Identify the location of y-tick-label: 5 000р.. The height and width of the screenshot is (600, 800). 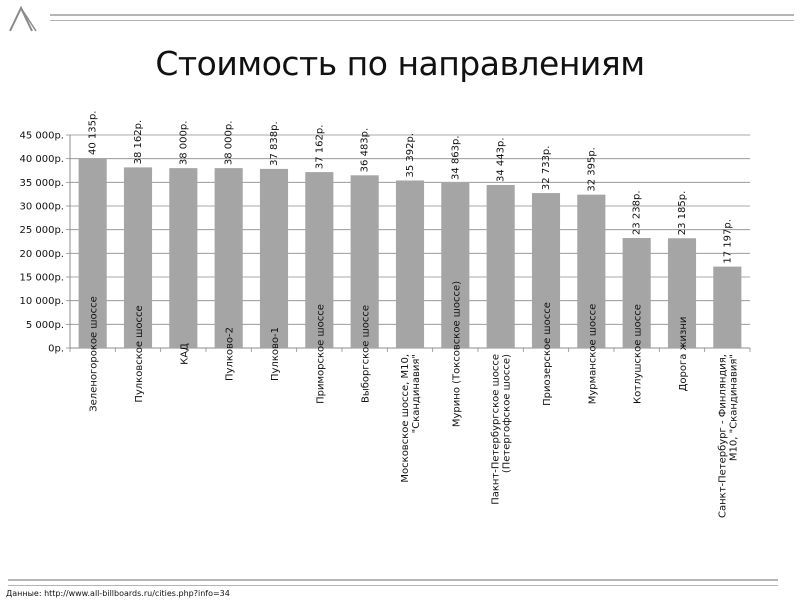
(45, 325).